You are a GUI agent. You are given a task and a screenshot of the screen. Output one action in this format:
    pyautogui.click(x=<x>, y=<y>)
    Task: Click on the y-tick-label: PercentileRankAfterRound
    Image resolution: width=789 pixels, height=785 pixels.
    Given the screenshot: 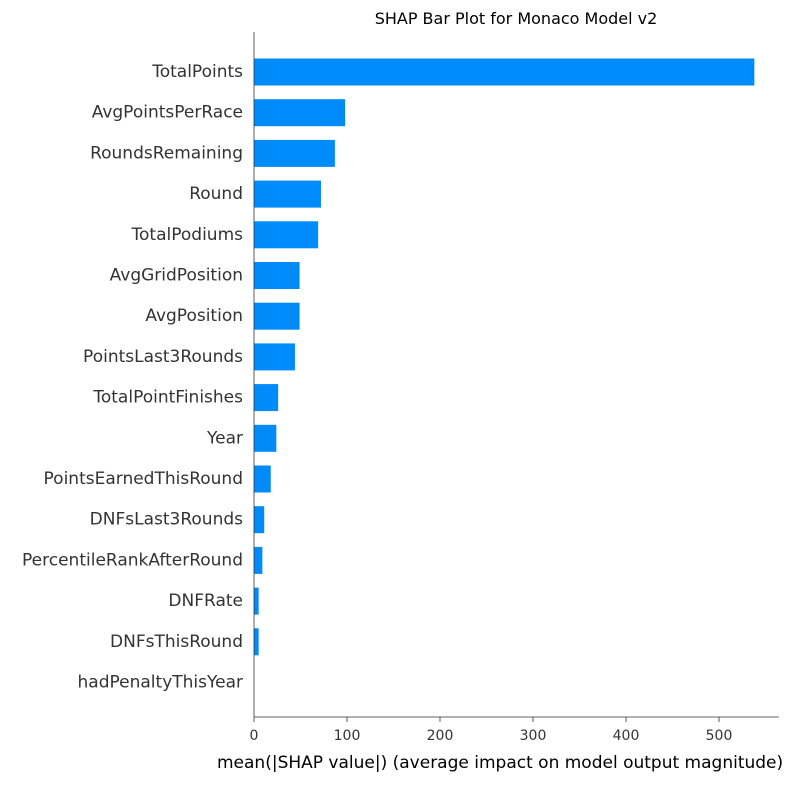 What is the action you would take?
    pyautogui.click(x=132, y=560)
    